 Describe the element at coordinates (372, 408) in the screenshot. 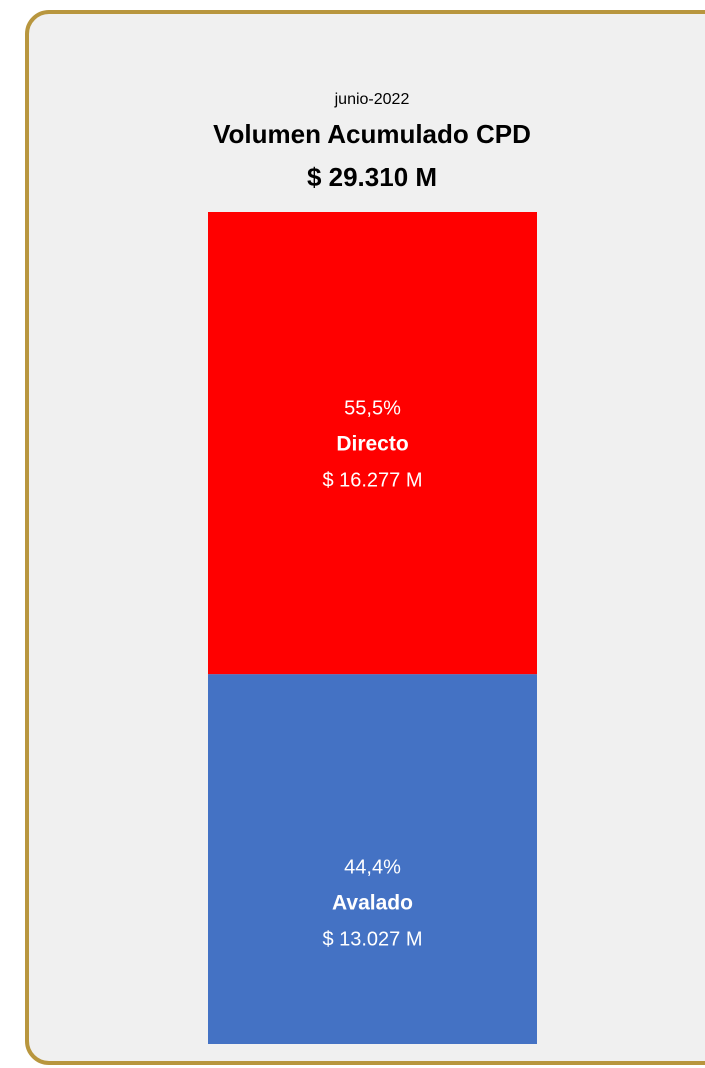

I see `percent-label: 55,5%` at that location.